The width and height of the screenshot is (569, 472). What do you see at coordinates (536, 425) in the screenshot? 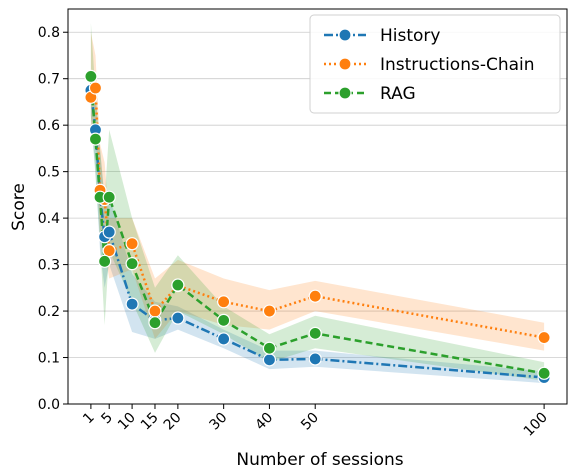
I see `x-tick-label: 100` at bounding box center [536, 425].